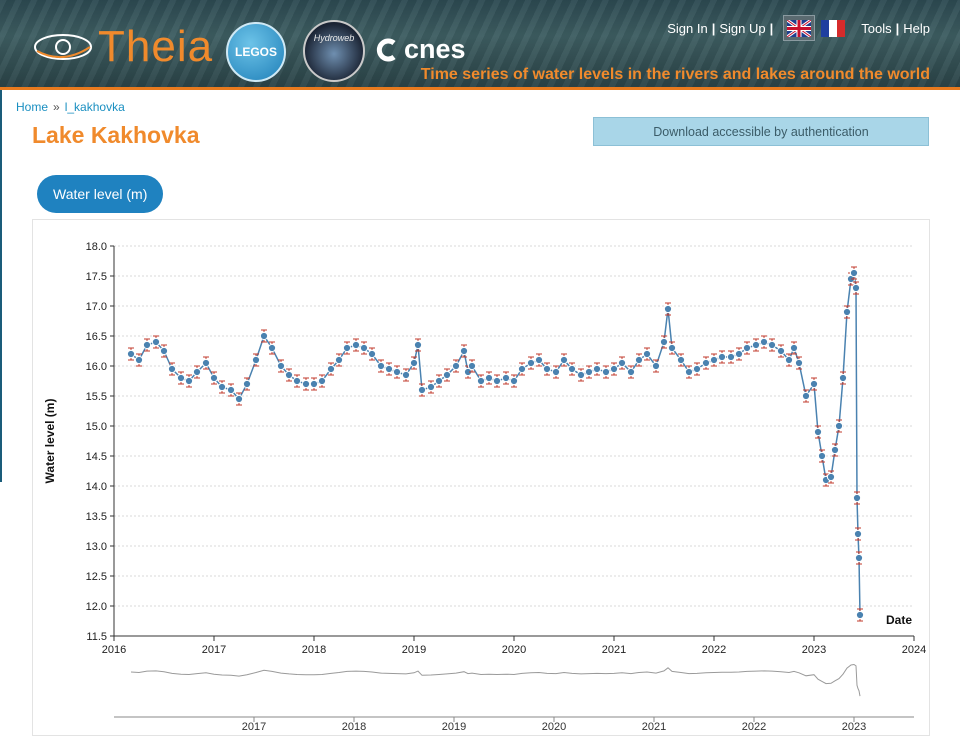 This screenshot has width=960, height=736. I want to click on y-tick-label: 14.5, so click(96, 457).